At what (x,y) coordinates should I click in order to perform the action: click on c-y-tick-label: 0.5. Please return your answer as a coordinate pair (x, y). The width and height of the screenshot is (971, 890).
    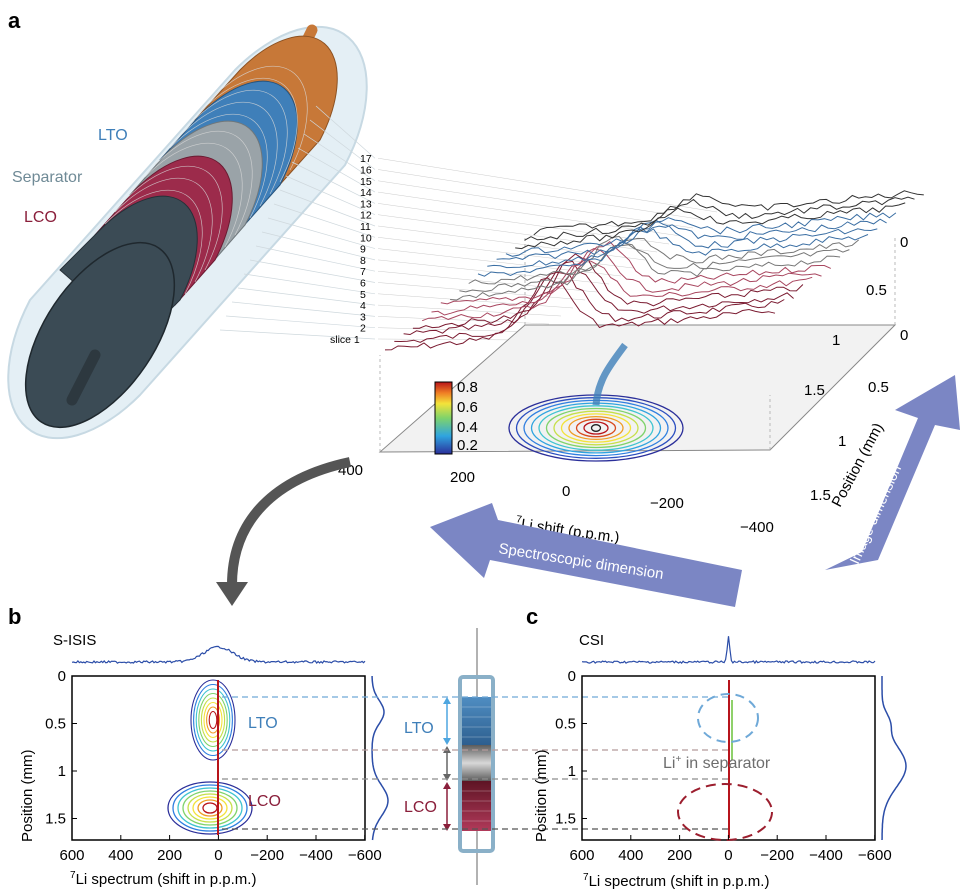
    Looking at the image, I should click on (565, 724).